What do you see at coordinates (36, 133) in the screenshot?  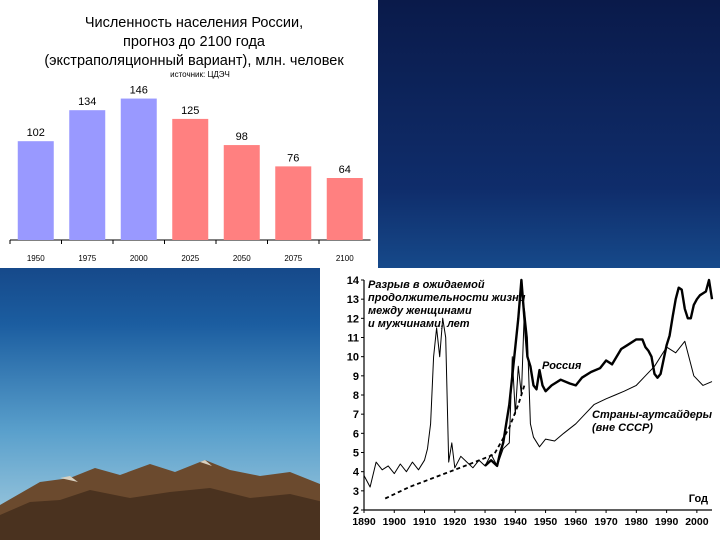 I see `population-value-label: 102` at bounding box center [36, 133].